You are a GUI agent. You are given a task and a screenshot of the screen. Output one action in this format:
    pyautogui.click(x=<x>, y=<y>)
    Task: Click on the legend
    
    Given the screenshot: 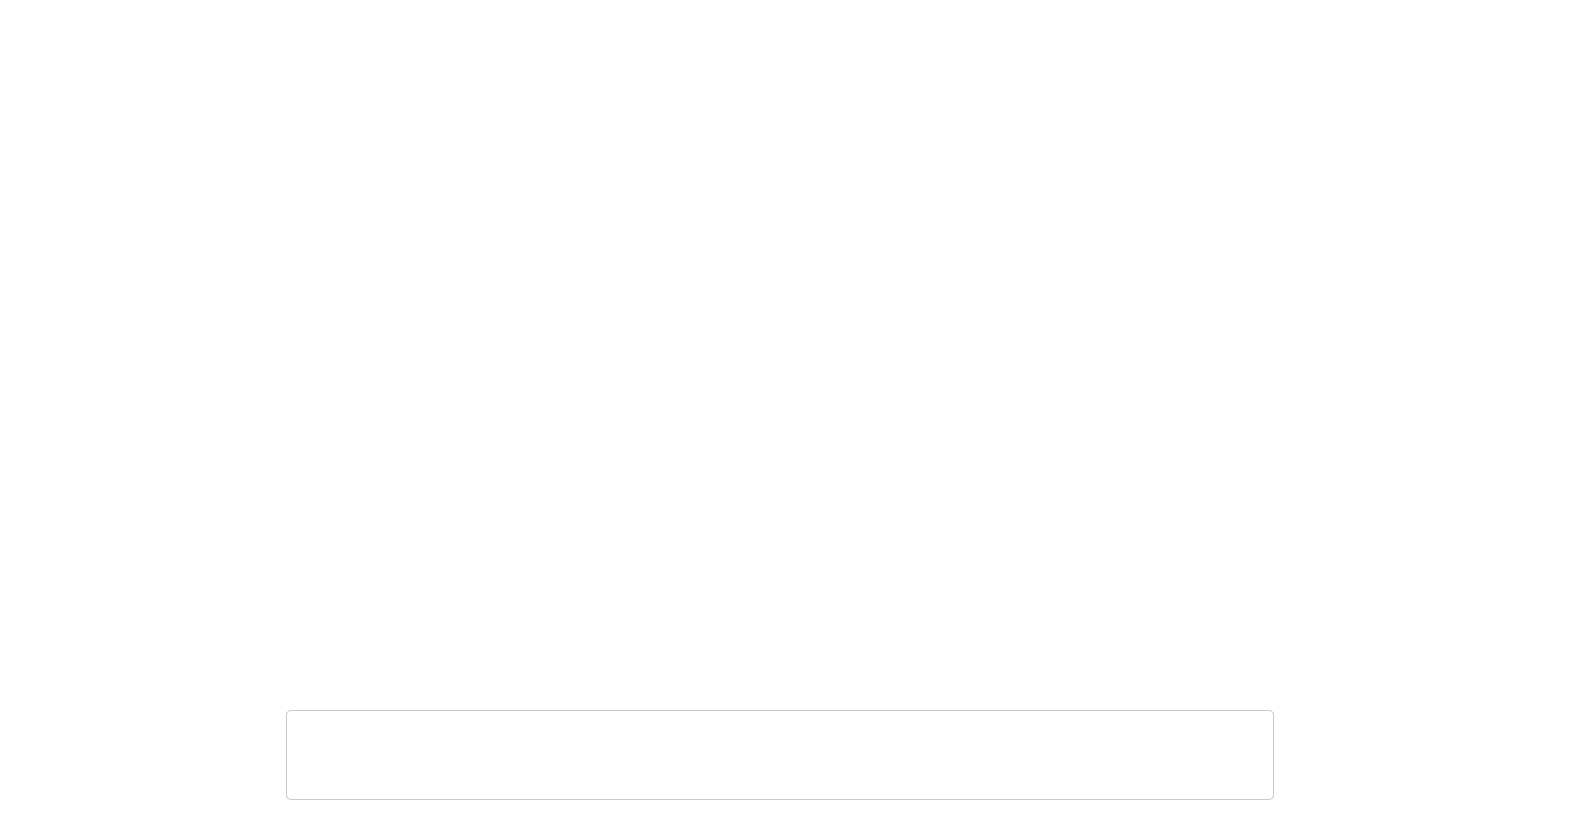 What is the action you would take?
    pyautogui.click(x=780, y=755)
    